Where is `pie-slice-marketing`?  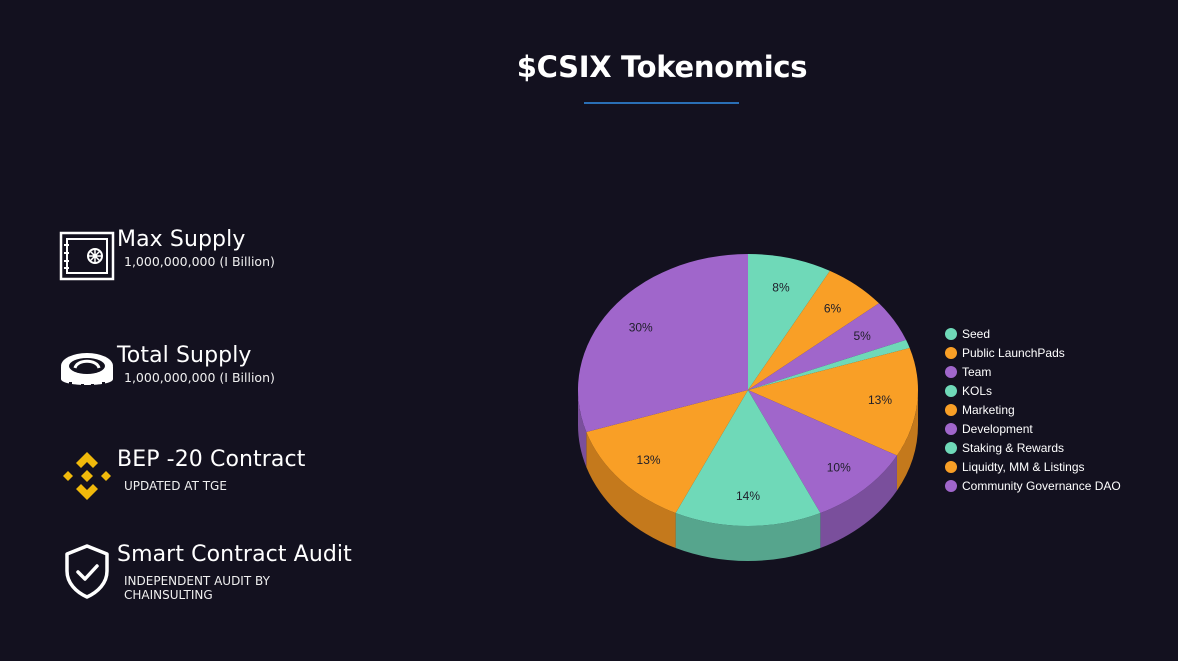 pie-slice-marketing is located at coordinates (833, 401).